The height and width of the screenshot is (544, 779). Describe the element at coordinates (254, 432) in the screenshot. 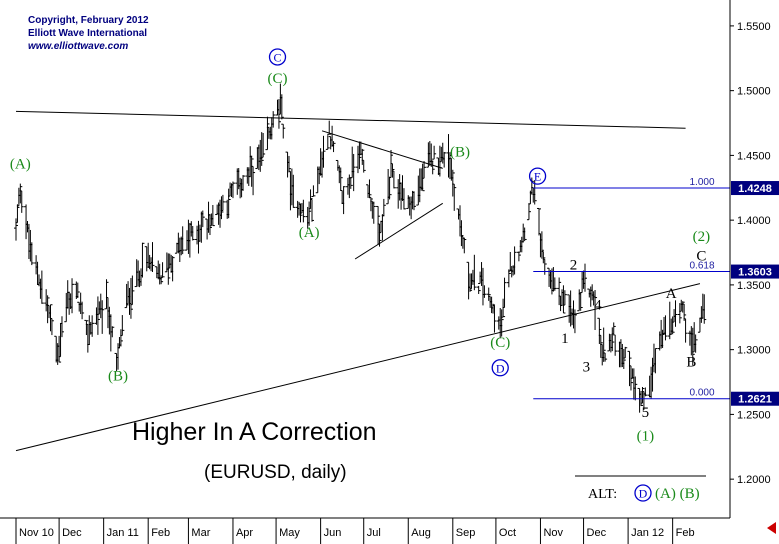

I see `chart-title: Higher In A Correction` at that location.